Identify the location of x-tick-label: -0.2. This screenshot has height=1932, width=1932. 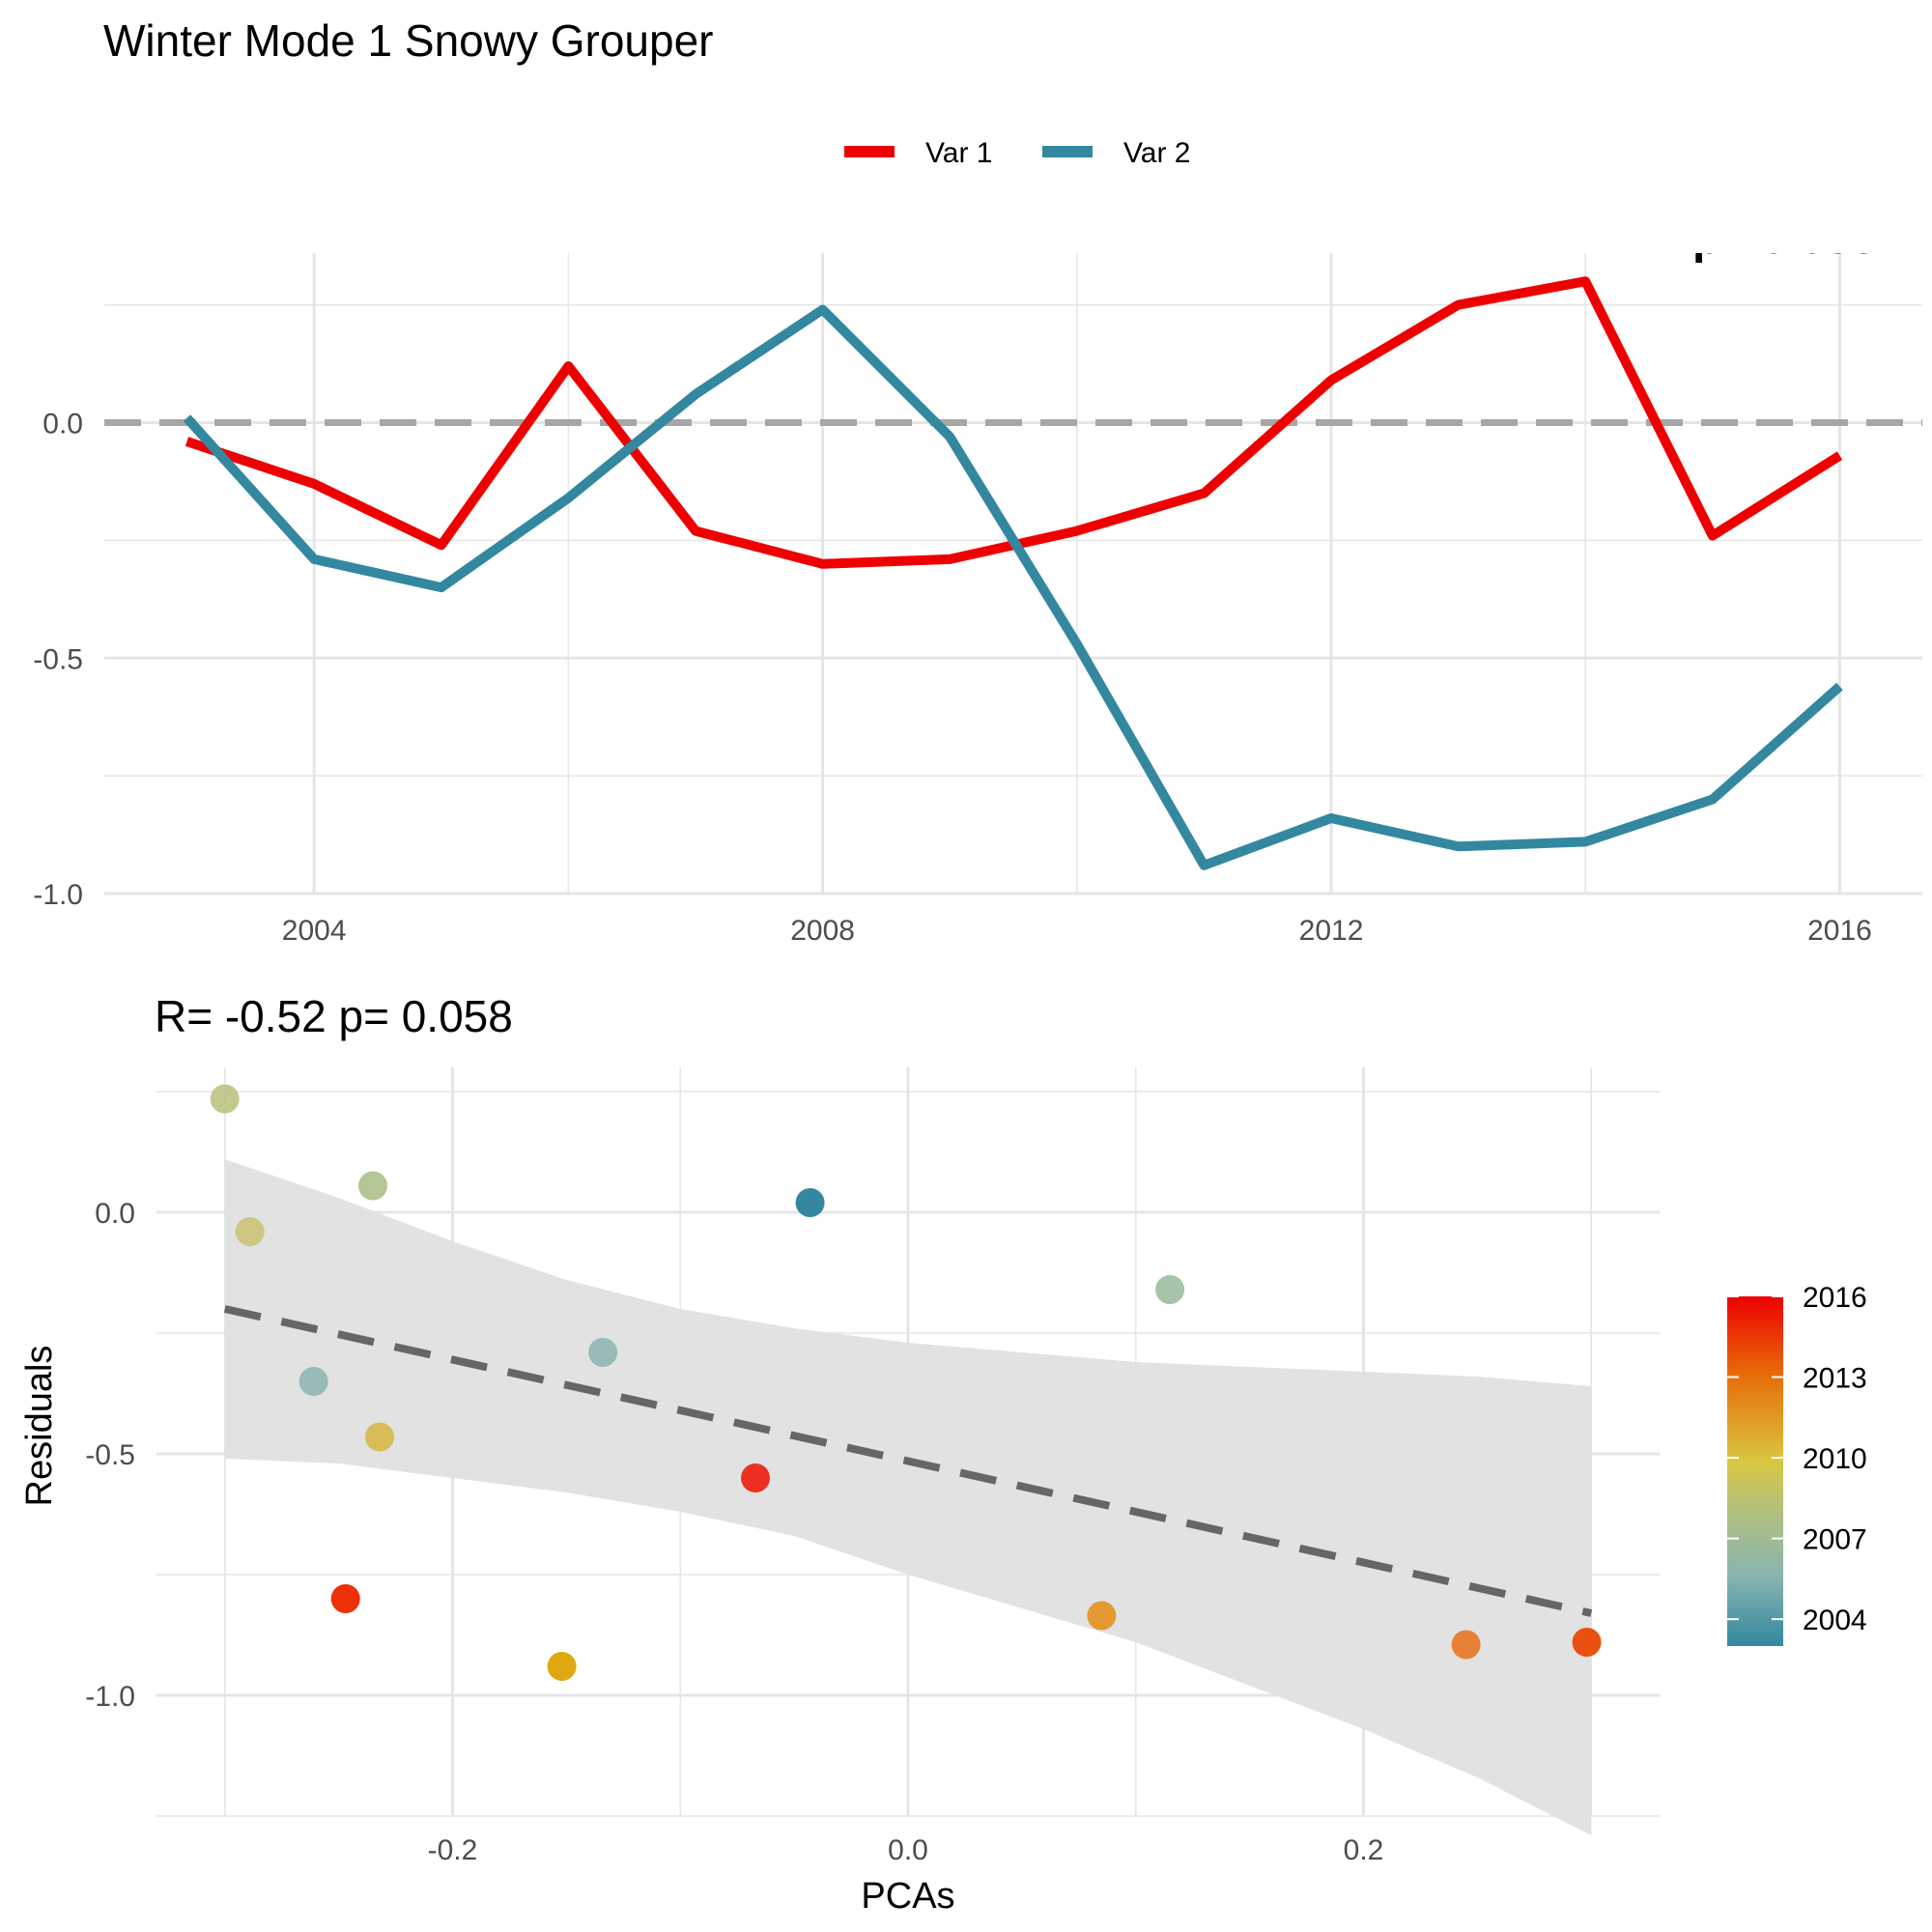
(453, 1850).